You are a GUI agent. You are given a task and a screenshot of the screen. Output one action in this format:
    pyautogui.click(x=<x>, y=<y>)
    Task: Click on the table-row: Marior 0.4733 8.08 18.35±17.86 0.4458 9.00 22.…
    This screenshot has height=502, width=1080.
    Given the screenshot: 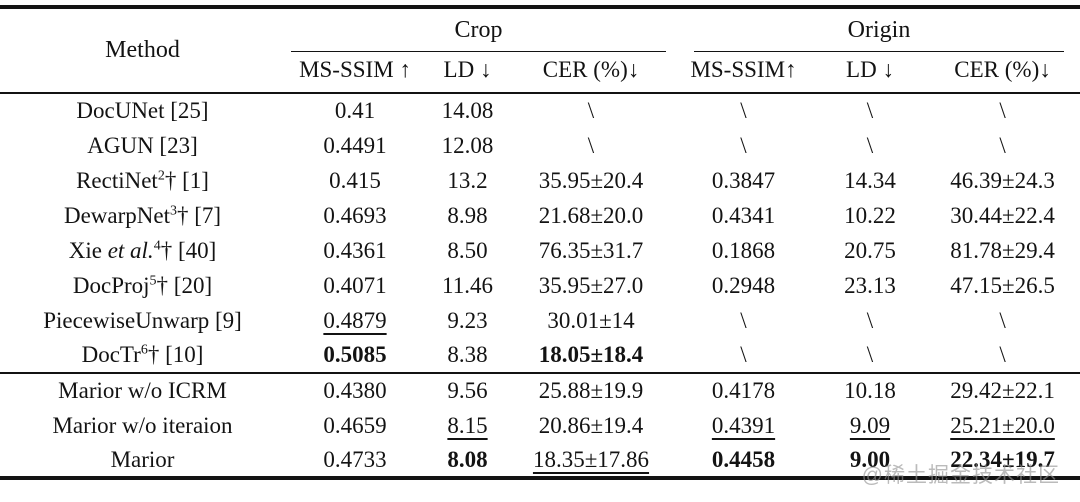 What is the action you would take?
    pyautogui.click(x=540, y=460)
    